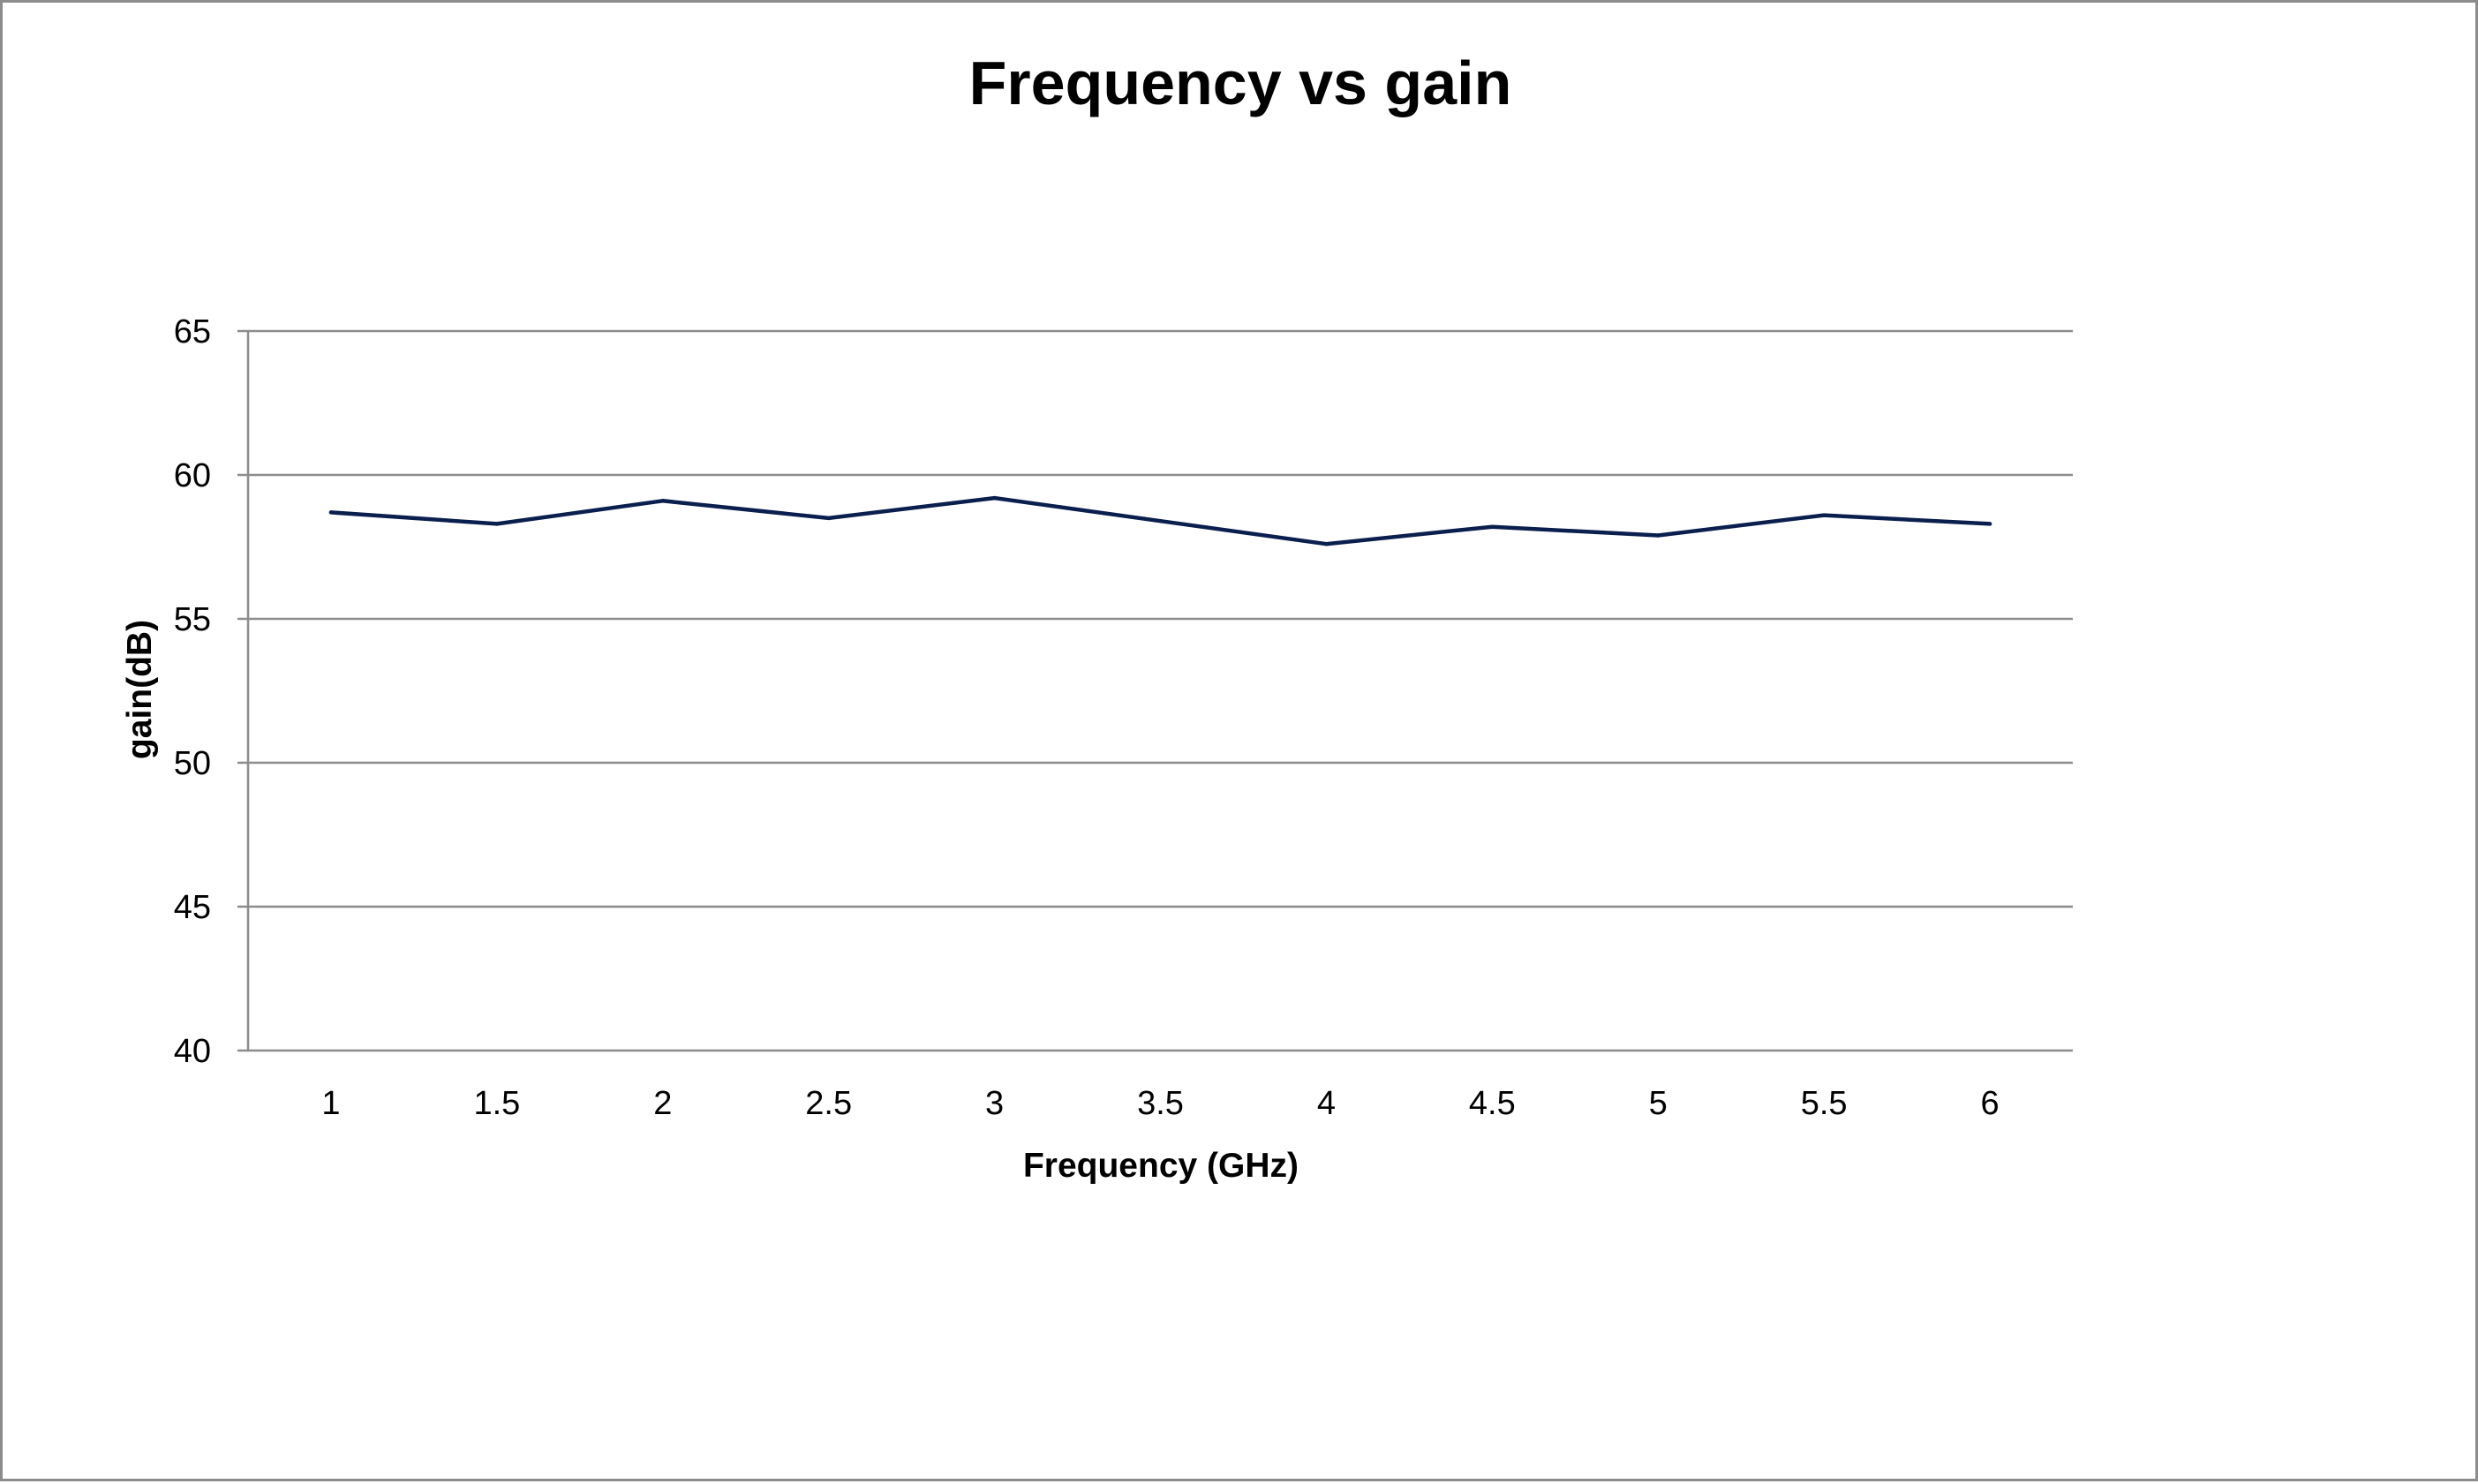 The height and width of the screenshot is (1484, 2478). I want to click on x-tick-label: 5.5, so click(1824, 1103).